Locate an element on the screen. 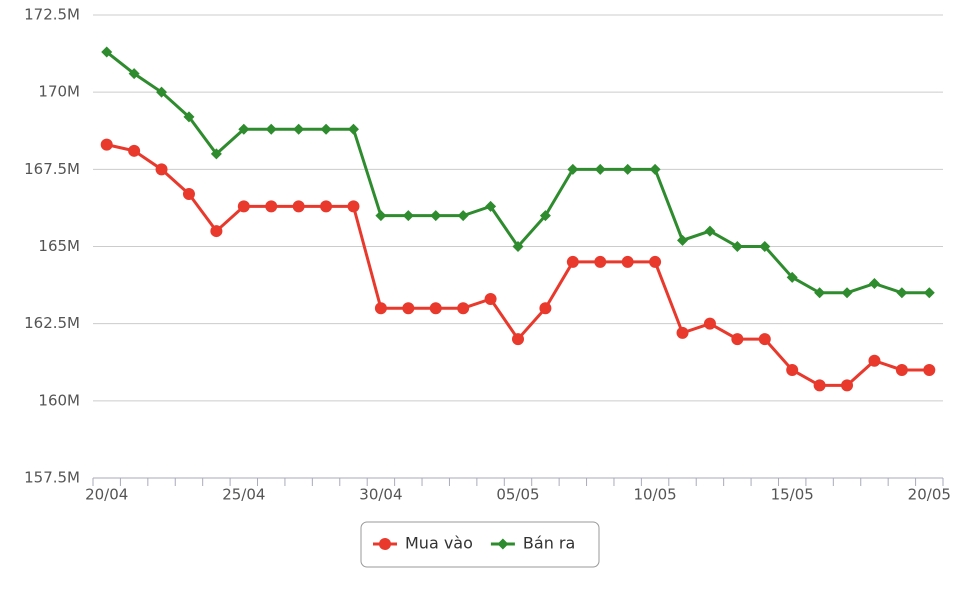 The height and width of the screenshot is (592, 960). legend-box is located at coordinates (480, 544).